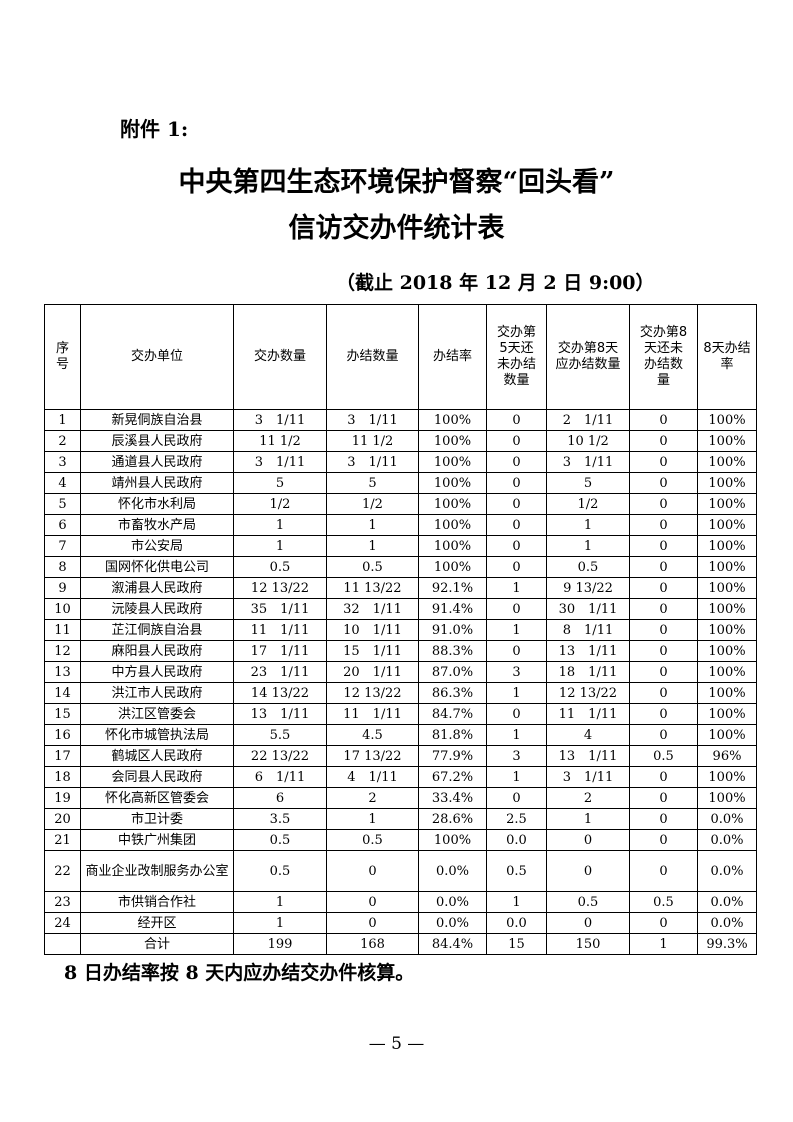 The height and width of the screenshot is (1122, 793). What do you see at coordinates (452, 609) in the screenshot?
I see `table-cell: 91.4%` at bounding box center [452, 609].